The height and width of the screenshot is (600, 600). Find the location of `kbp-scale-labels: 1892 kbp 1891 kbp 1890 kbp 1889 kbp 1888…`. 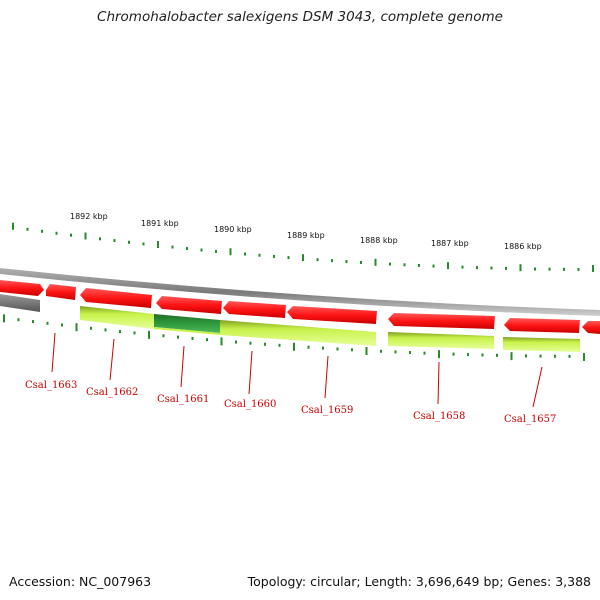

kbp-scale-labels: 1892 kbp 1891 kbp 1890 kbp 1889 kbp 1888… is located at coordinates (306, 231).